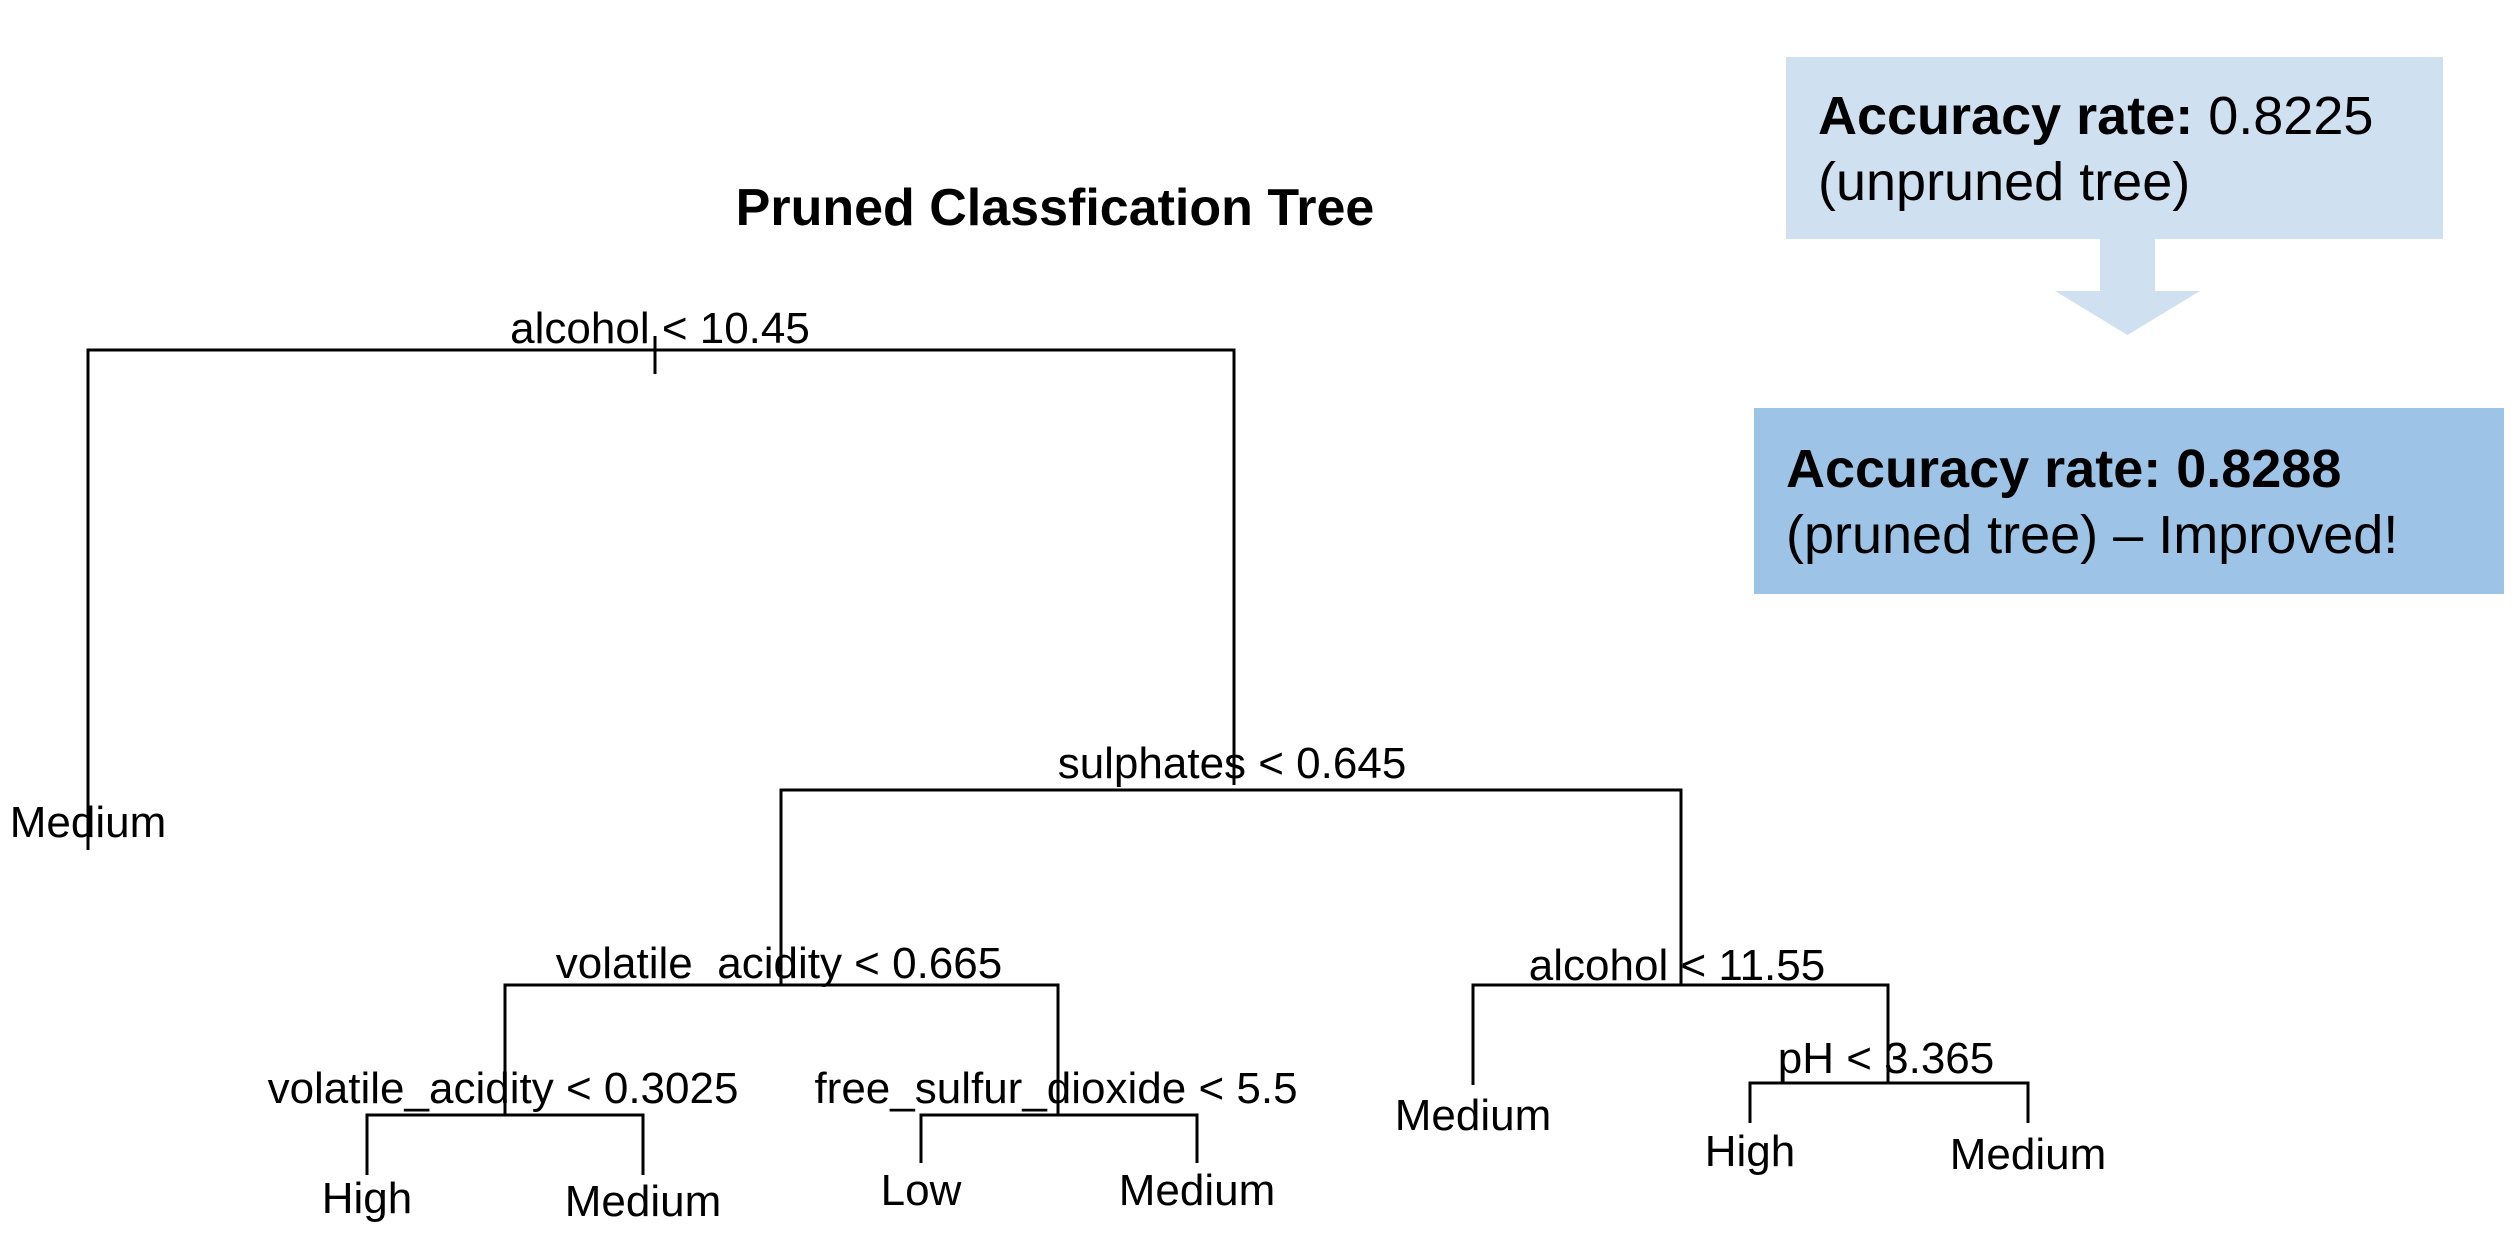  What do you see at coordinates (921, 1190) in the screenshot?
I see `leaf-low: Low` at bounding box center [921, 1190].